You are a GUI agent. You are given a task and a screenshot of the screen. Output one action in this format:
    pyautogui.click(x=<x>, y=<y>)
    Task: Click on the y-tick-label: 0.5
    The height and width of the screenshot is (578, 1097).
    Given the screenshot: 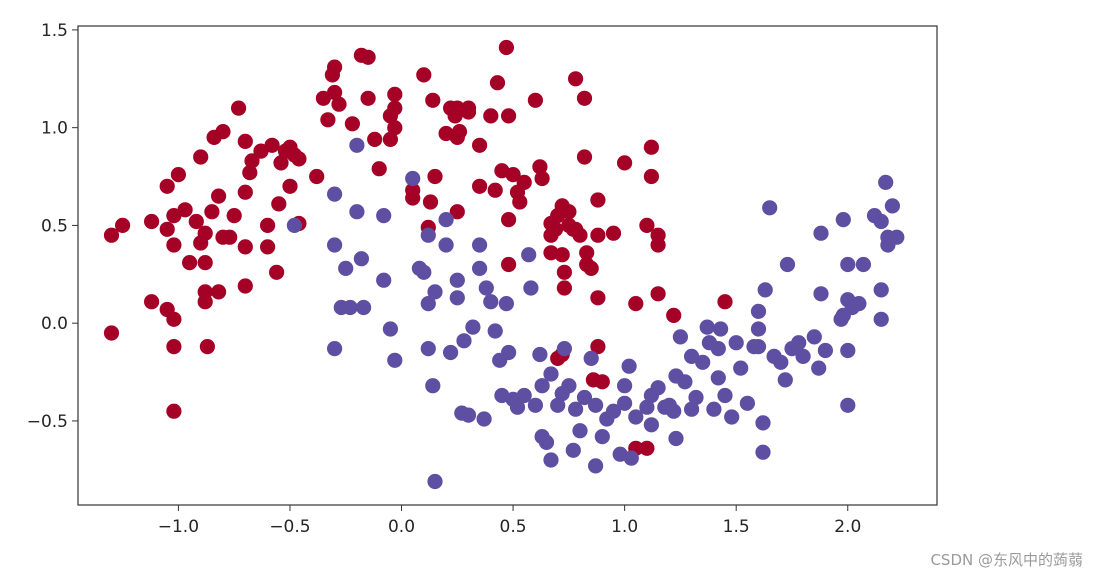 What is the action you would take?
    pyautogui.click(x=54, y=226)
    